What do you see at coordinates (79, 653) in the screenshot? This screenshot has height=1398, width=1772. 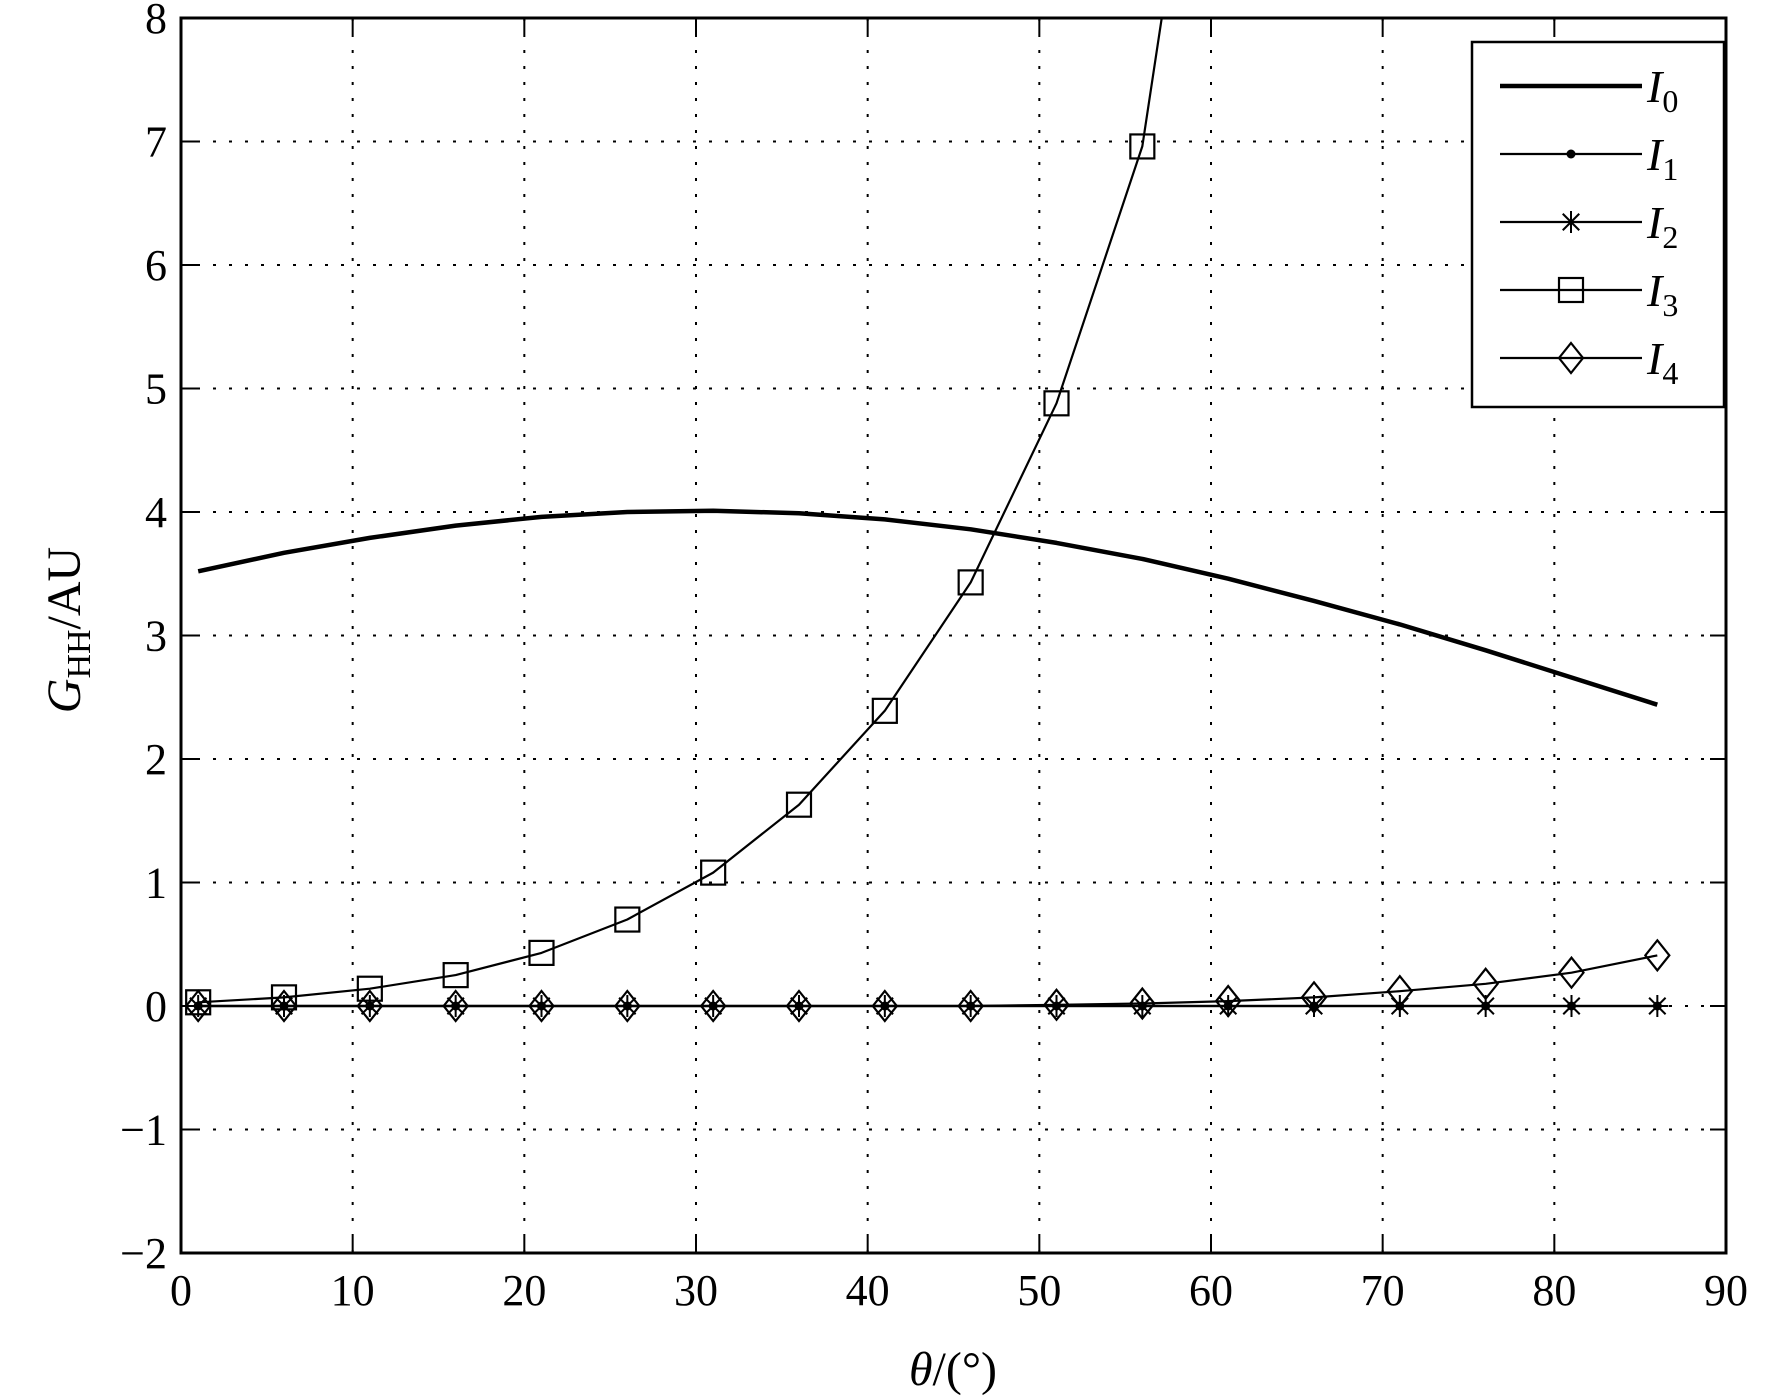 I see `y-axis-subscript: HH` at bounding box center [79, 653].